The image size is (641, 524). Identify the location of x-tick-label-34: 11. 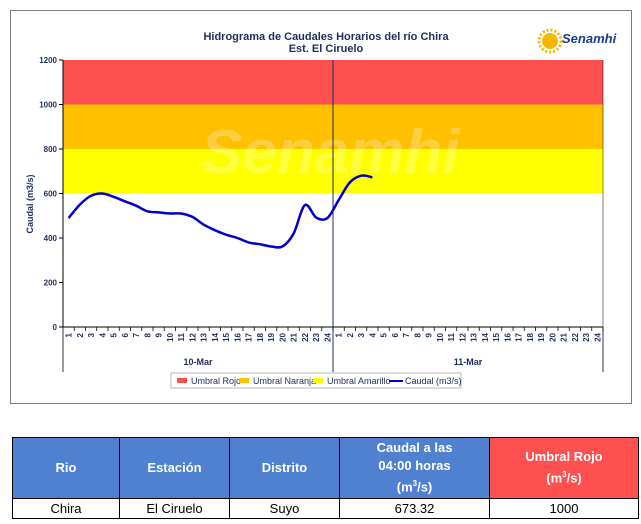
(451, 336).